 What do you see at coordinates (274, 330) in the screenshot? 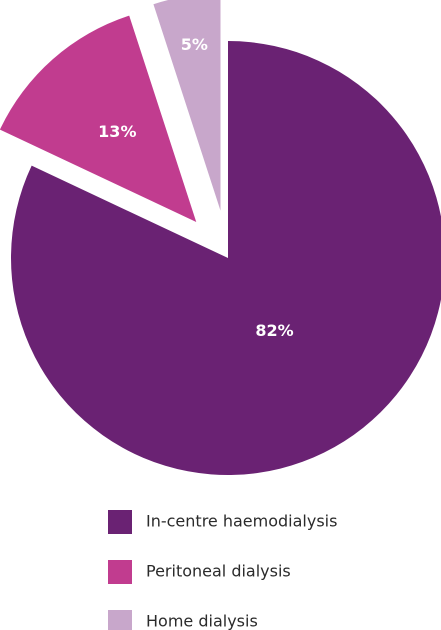
I see `value-label: 82%` at bounding box center [274, 330].